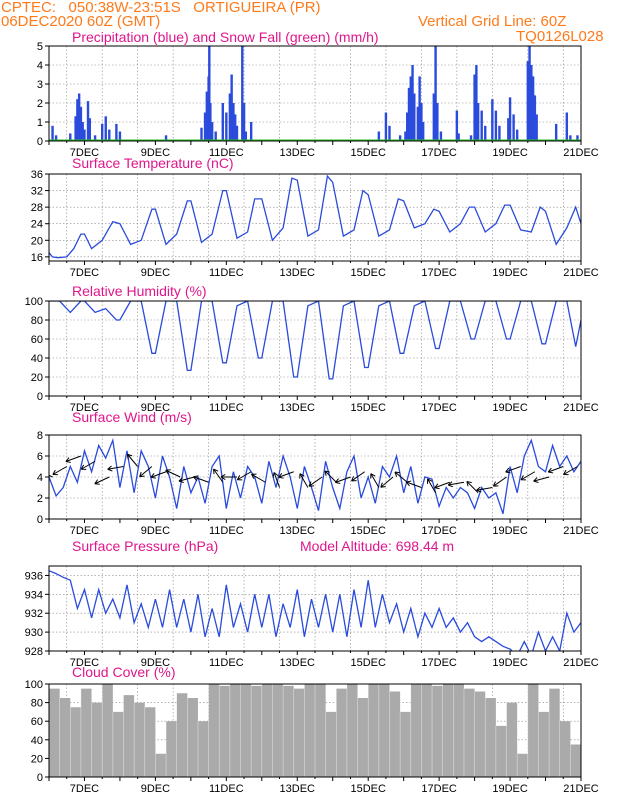  Describe the element at coordinates (34, 685) in the screenshot. I see `cloud-ytick-label: 100` at that location.